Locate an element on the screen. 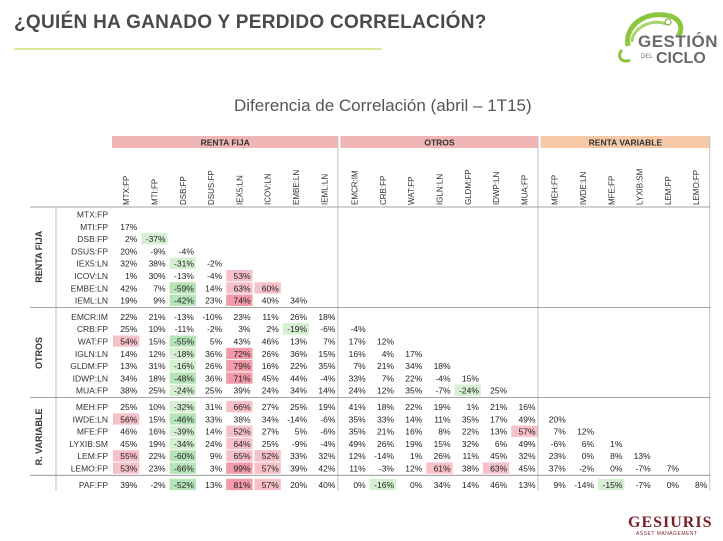  cell-value: 33% is located at coordinates (385, 419).